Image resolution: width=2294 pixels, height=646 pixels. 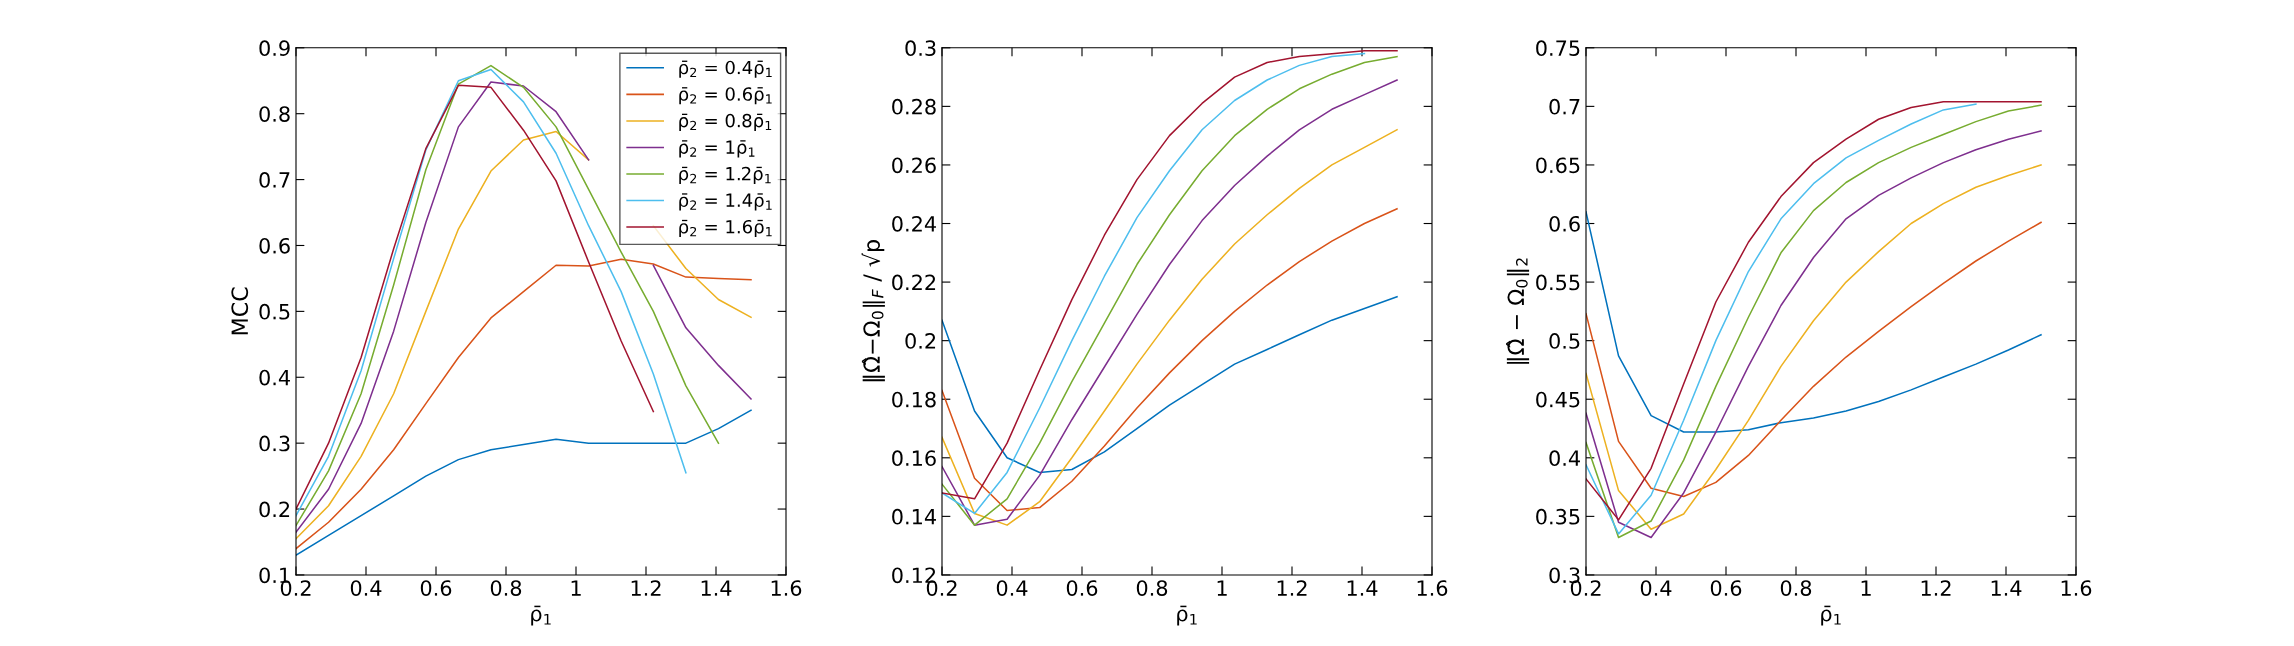 What do you see at coordinates (914, 458) in the screenshot?
I see `y-tick-label: 0.16` at bounding box center [914, 458].